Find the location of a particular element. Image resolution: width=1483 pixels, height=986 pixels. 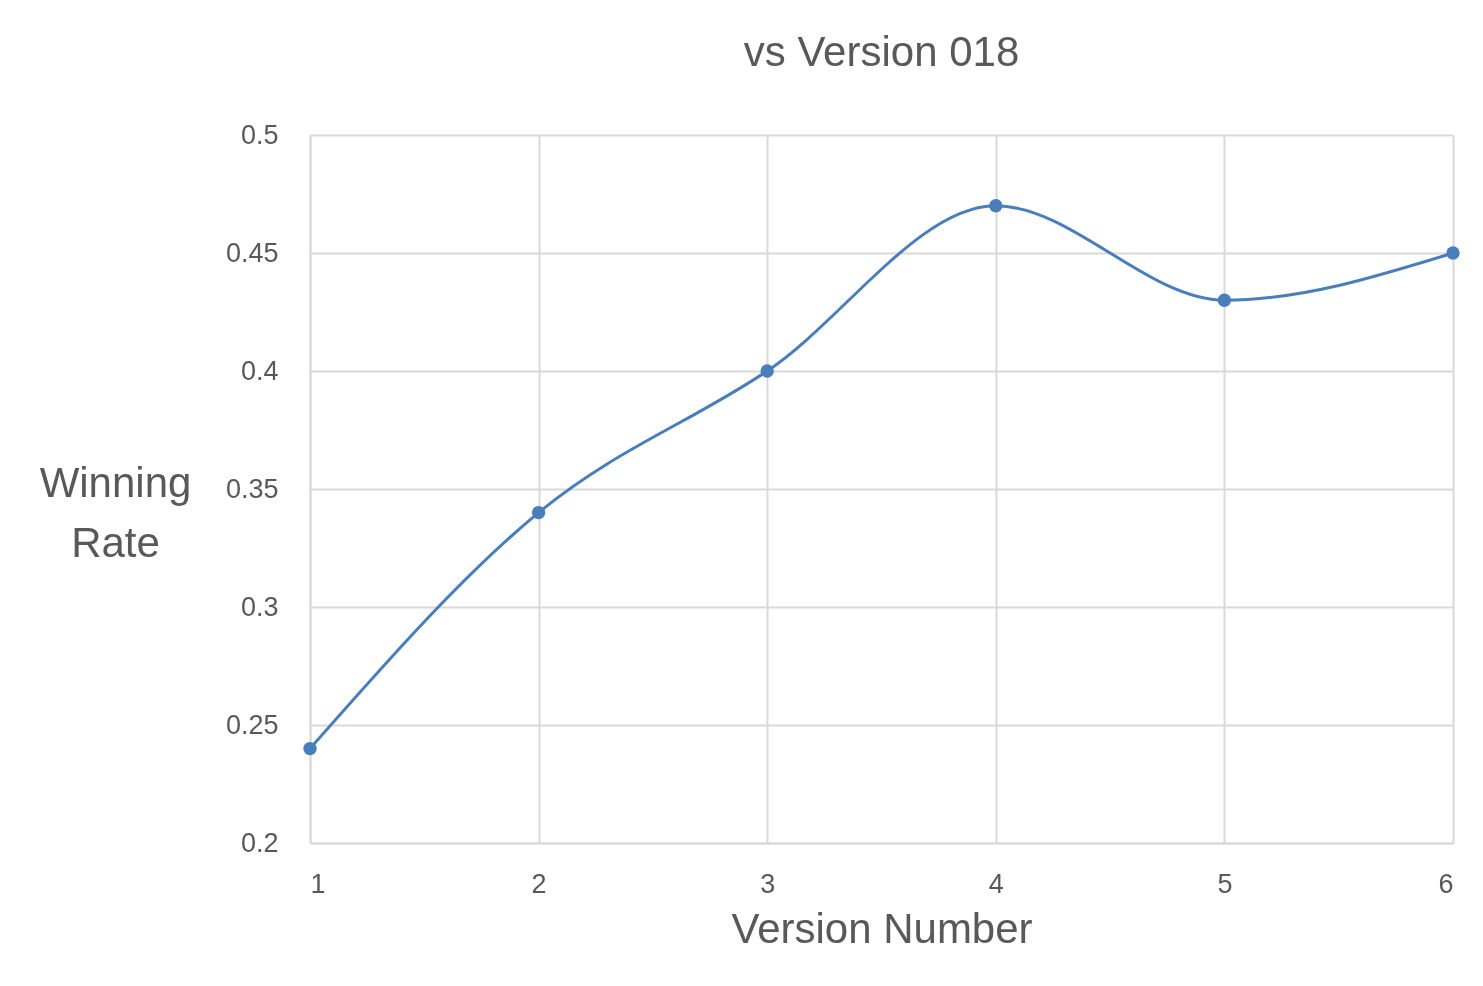

x-tick-label: 3 is located at coordinates (768, 883).